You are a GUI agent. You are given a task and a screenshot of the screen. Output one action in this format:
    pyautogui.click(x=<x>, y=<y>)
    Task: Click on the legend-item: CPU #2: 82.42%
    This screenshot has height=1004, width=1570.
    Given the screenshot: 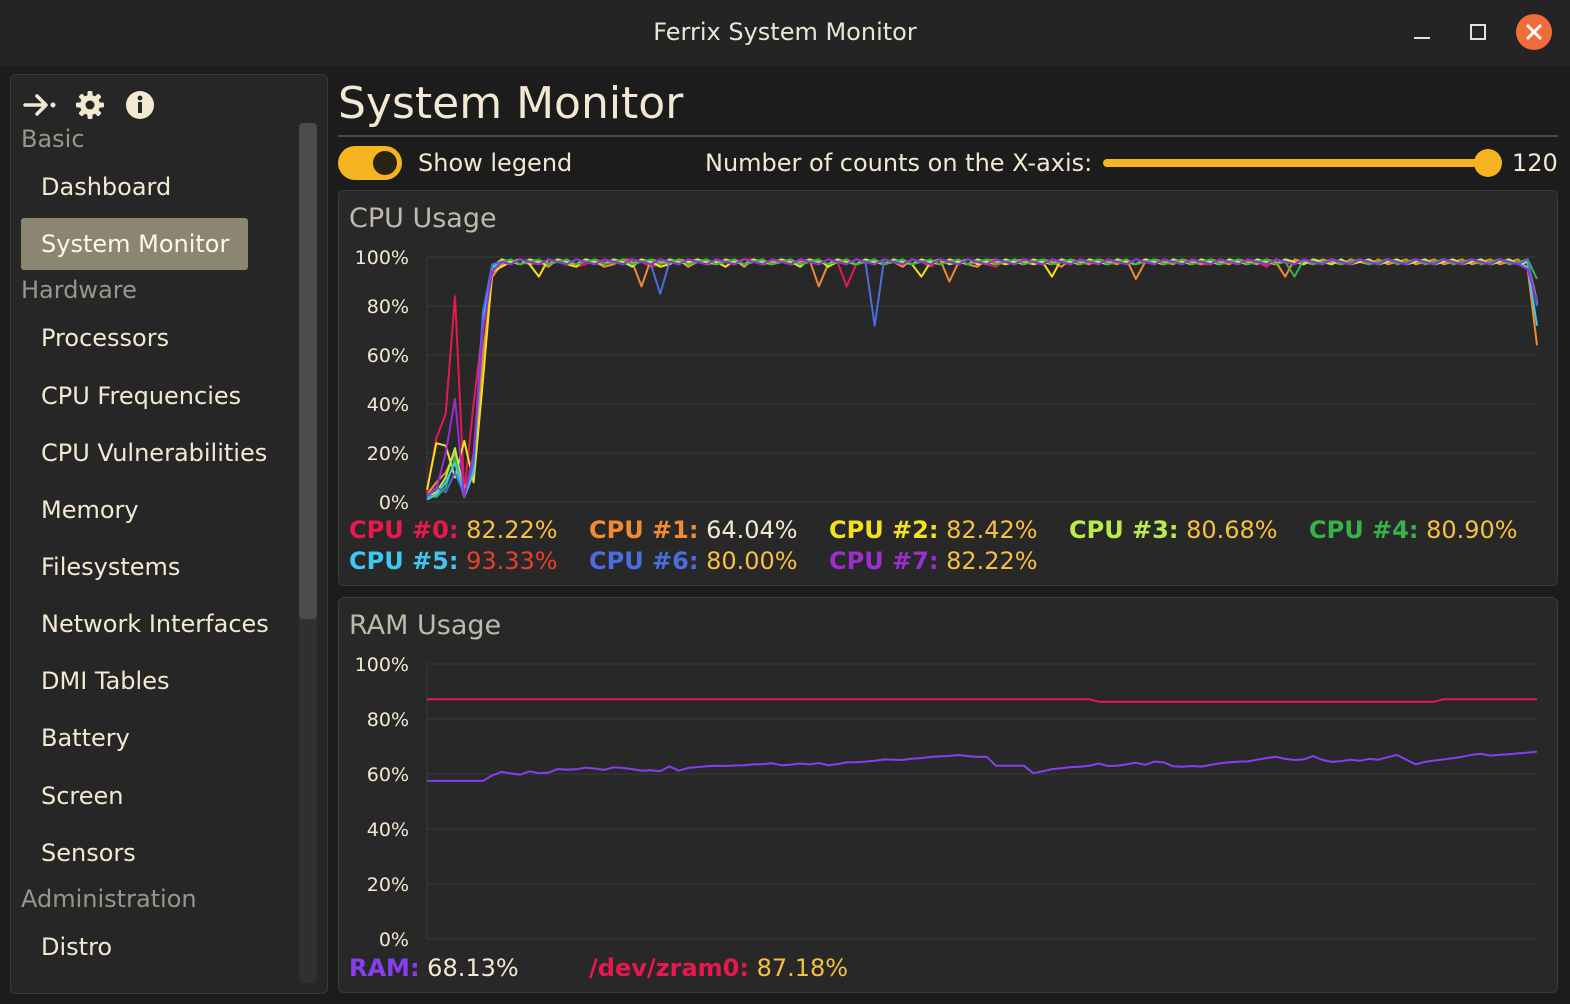 What is the action you would take?
    pyautogui.click(x=933, y=530)
    